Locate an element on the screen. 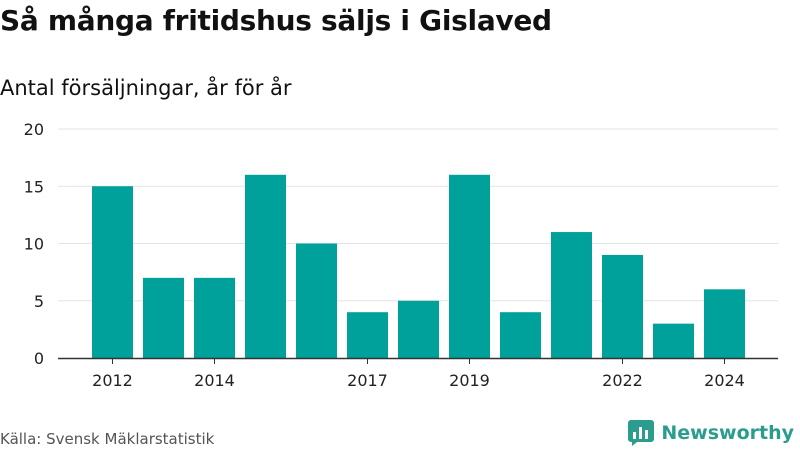 The height and width of the screenshot is (450, 800). bar-2023 is located at coordinates (673, 340).